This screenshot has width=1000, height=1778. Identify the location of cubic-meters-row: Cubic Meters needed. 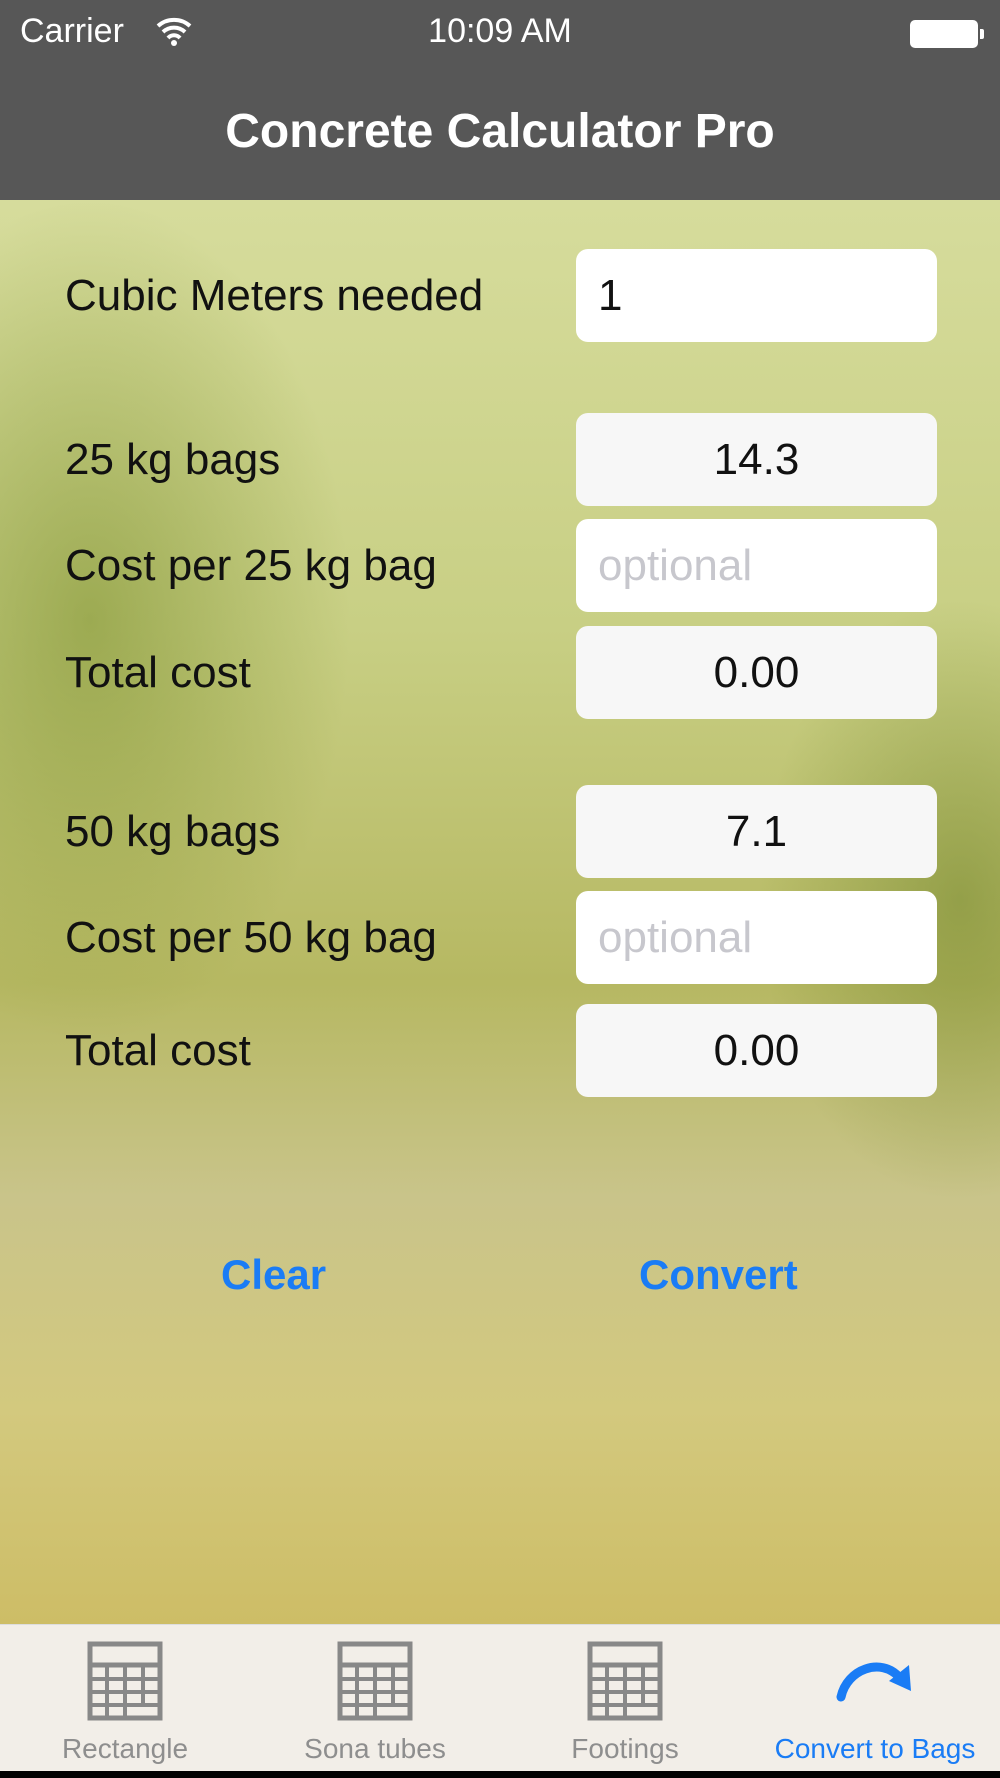
(500, 295).